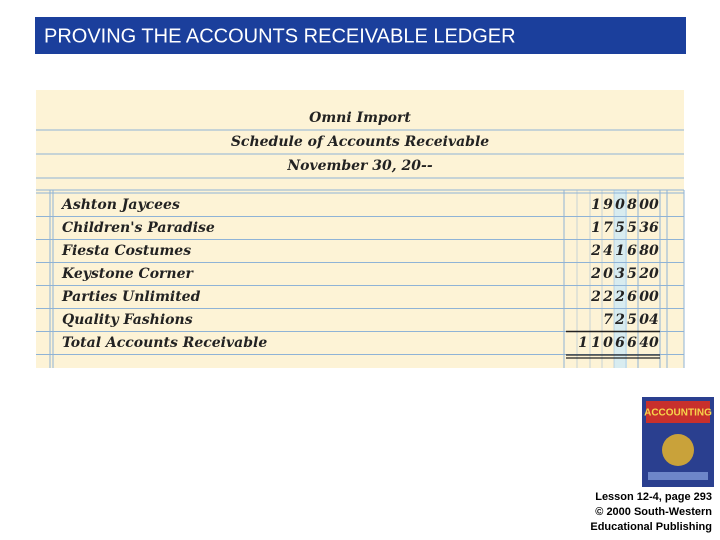 The image size is (720, 540). Describe the element at coordinates (624, 274) in the screenshot. I see `amount: 2035 20` at that location.